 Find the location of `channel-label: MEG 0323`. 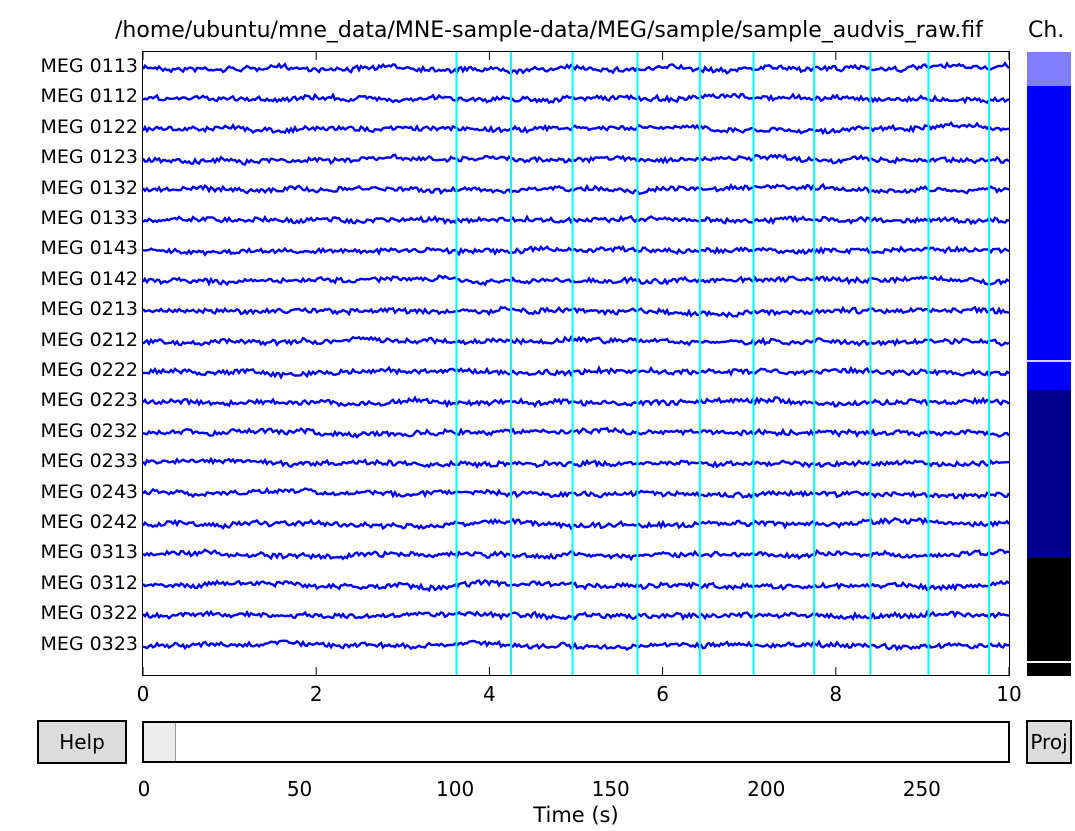

channel-label: MEG 0323 is located at coordinates (89, 643).